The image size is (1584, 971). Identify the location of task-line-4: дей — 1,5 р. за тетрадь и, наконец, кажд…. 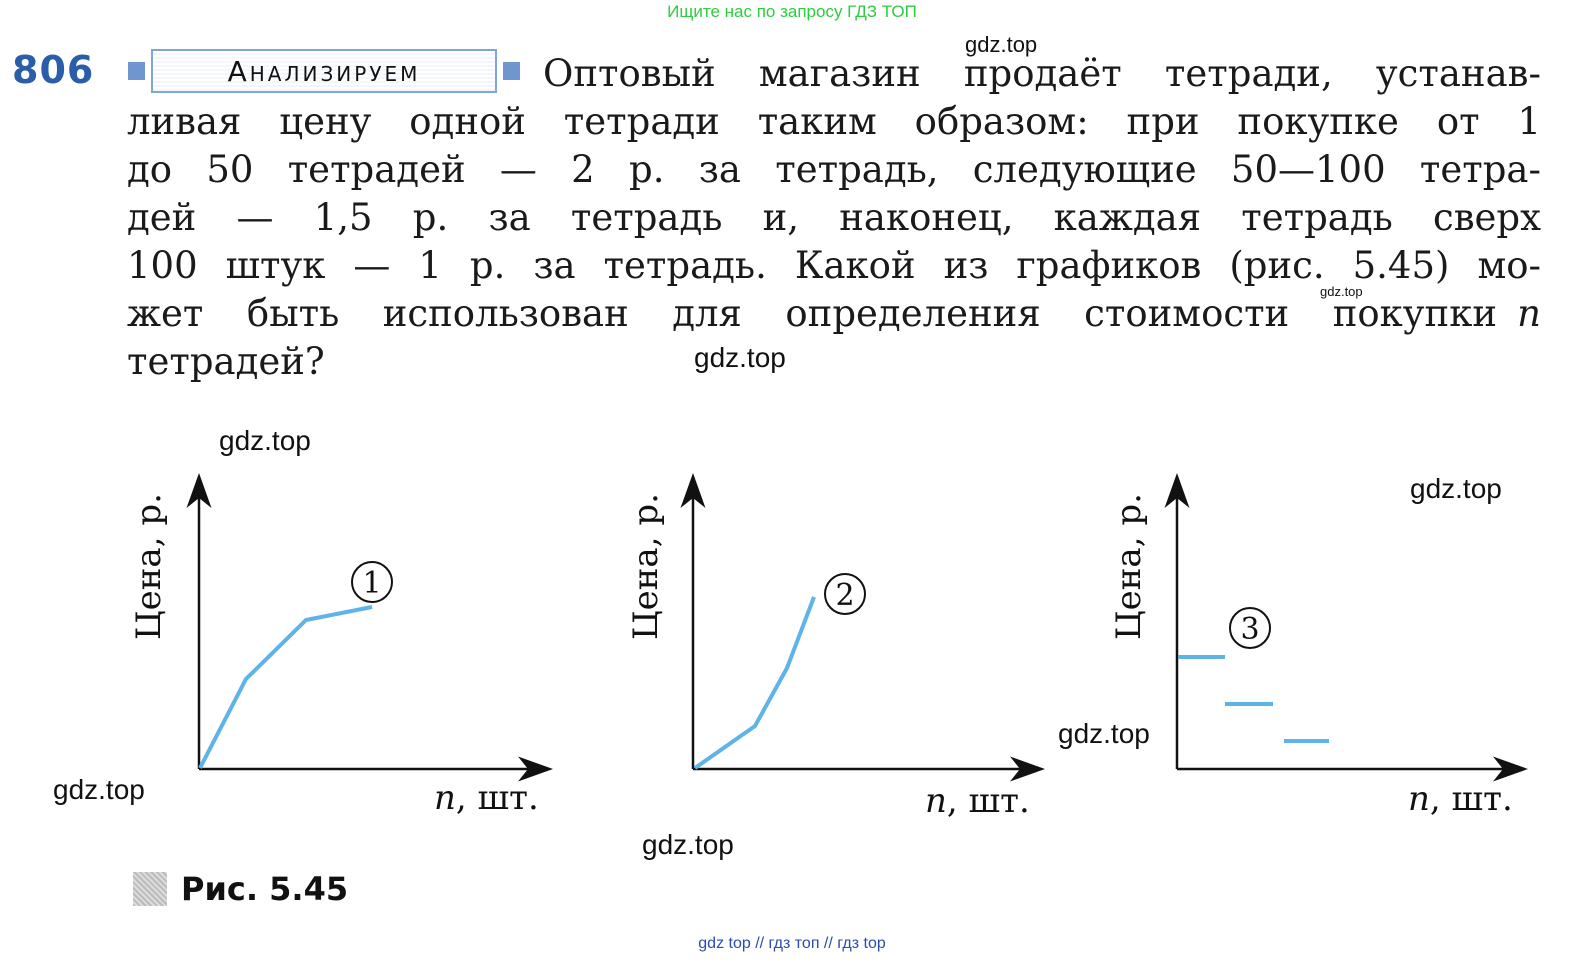
(834, 217).